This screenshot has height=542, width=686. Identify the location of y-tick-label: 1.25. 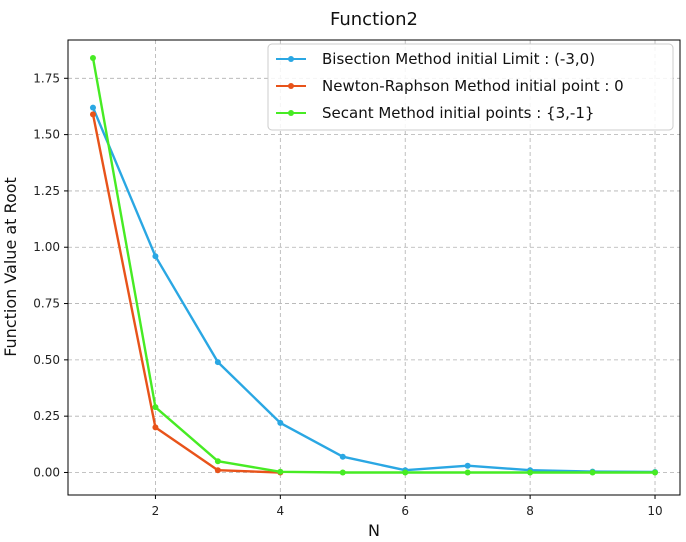
(46, 191).